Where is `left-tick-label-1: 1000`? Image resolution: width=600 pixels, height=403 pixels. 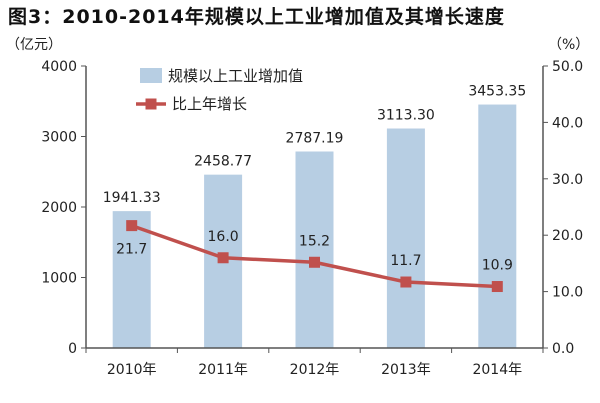 left-tick-label-1: 1000 is located at coordinates (59, 279).